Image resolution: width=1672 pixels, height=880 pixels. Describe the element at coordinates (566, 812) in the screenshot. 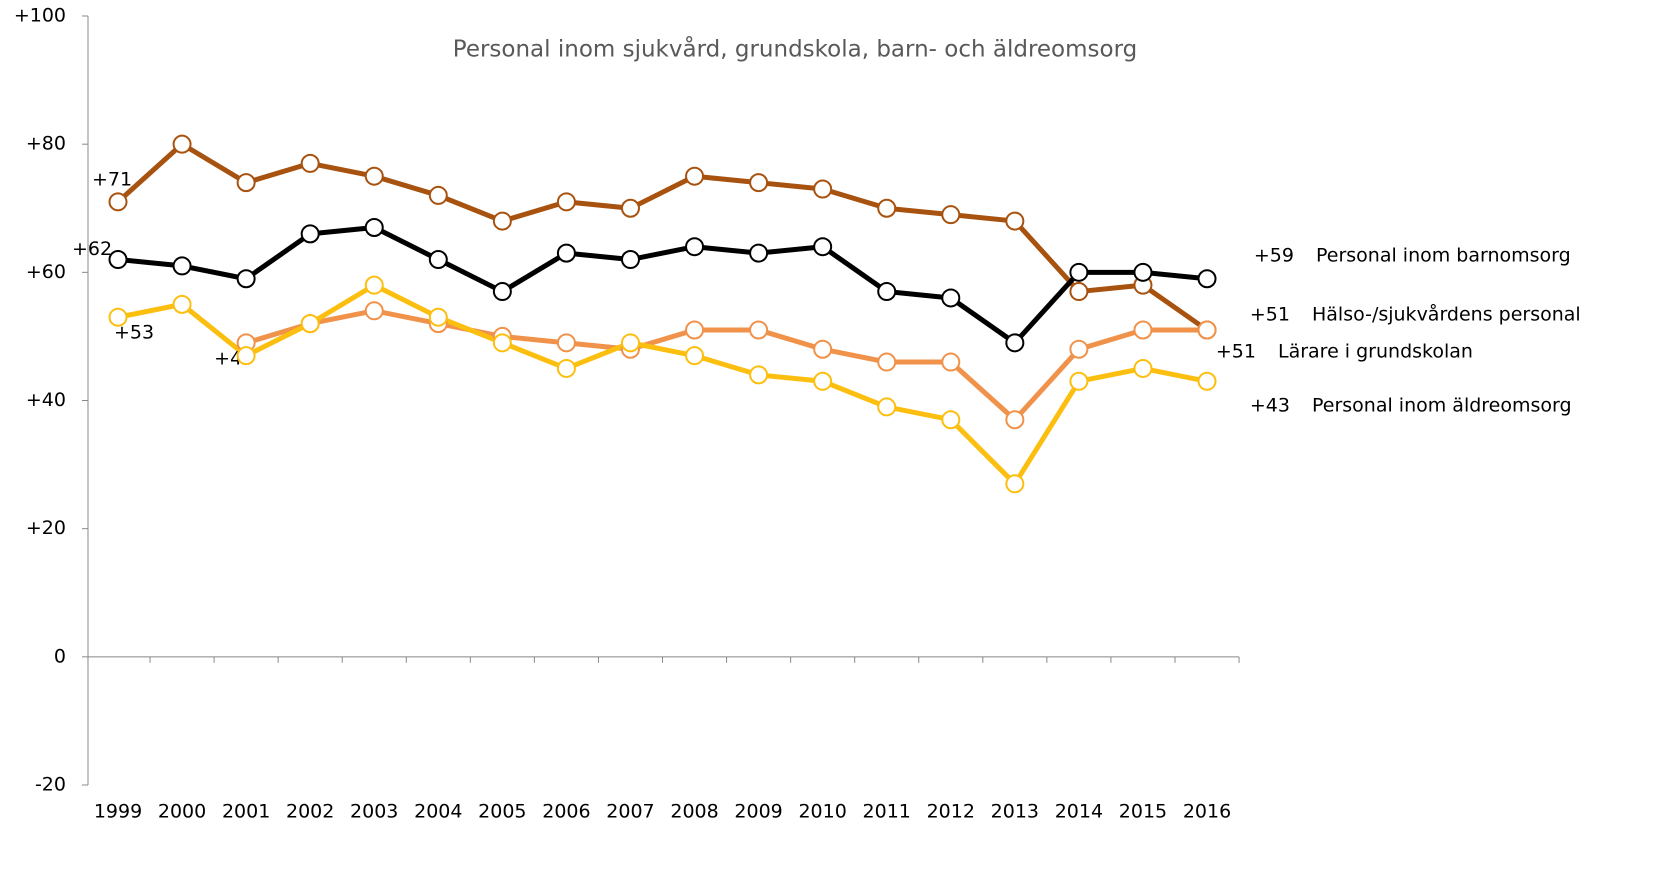

I see `x-tick-label: 2006` at that location.